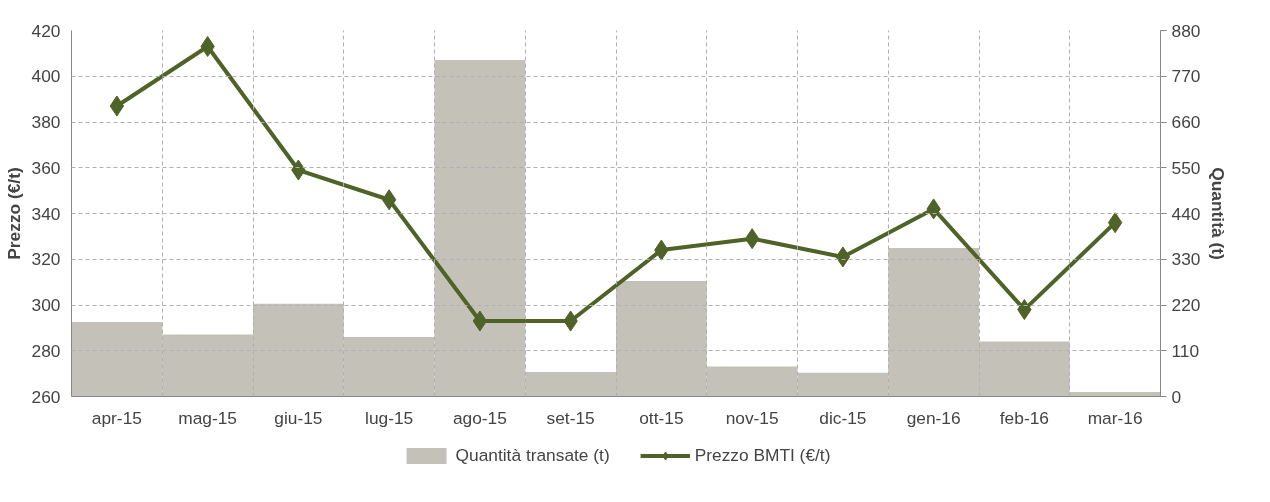 Image resolution: width=1270 pixels, height=502 pixels. What do you see at coordinates (1186, 167) in the screenshot?
I see `y2-tick-label: 550` at bounding box center [1186, 167].